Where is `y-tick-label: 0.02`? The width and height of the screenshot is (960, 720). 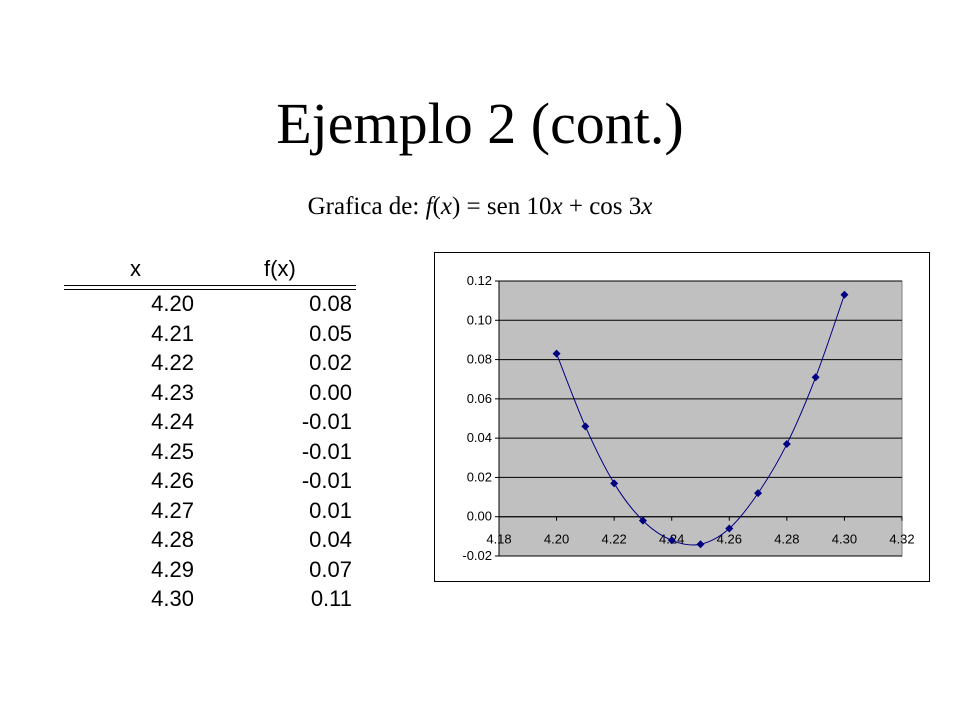 y-tick-label: 0.02 is located at coordinates (479, 476).